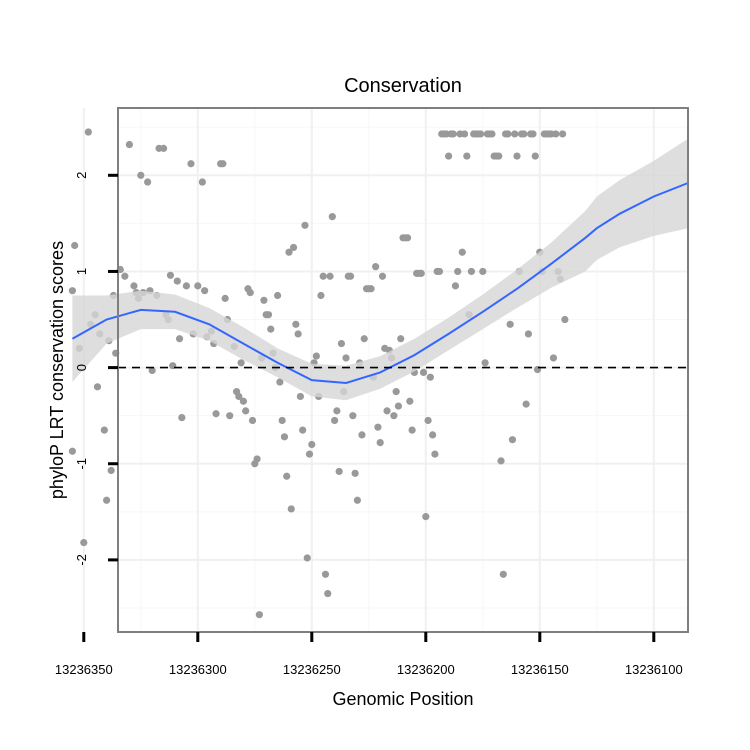  Describe the element at coordinates (84, 669) in the screenshot. I see `x-tick-label: 13236350` at that location.